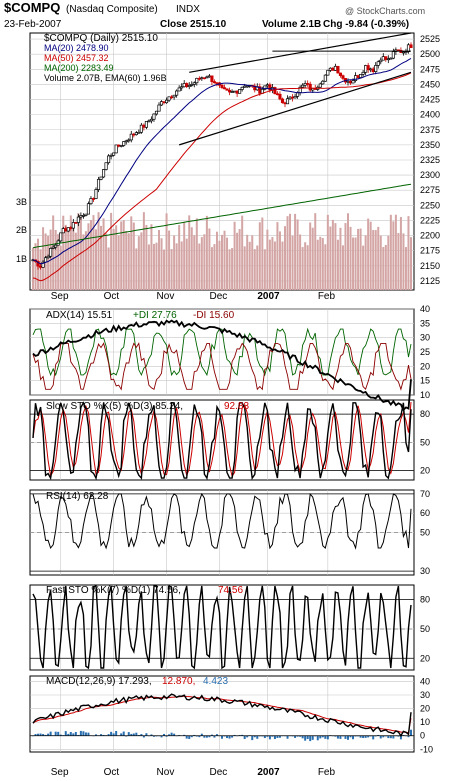  I want to click on y-tick-label: 2475, so click(430, 69).